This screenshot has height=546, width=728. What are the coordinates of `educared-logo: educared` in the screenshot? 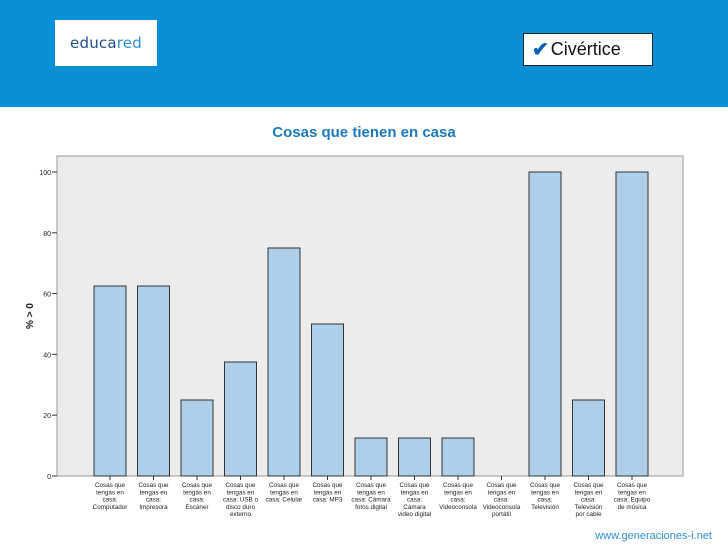 It's located at (106, 43).